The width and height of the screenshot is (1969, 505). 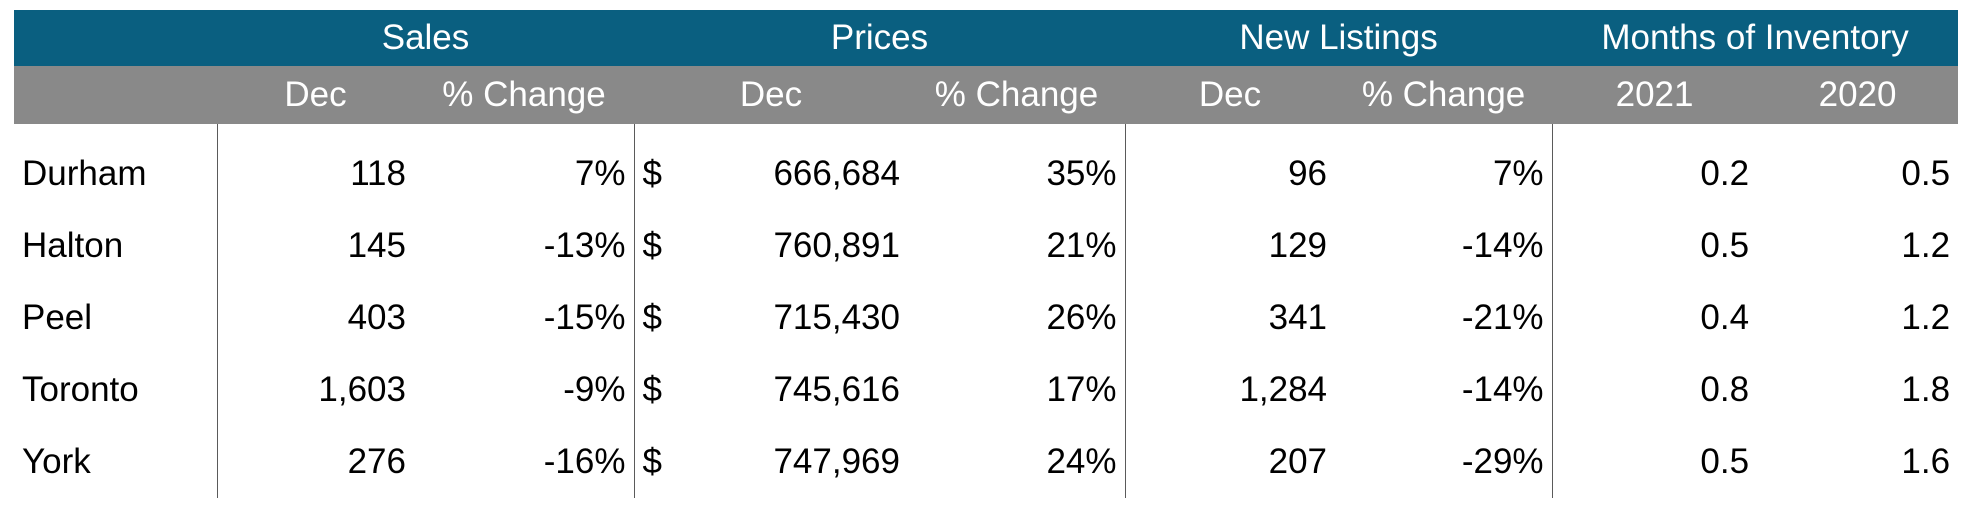 I want to click on region-cell: Durham, so click(x=116, y=167).